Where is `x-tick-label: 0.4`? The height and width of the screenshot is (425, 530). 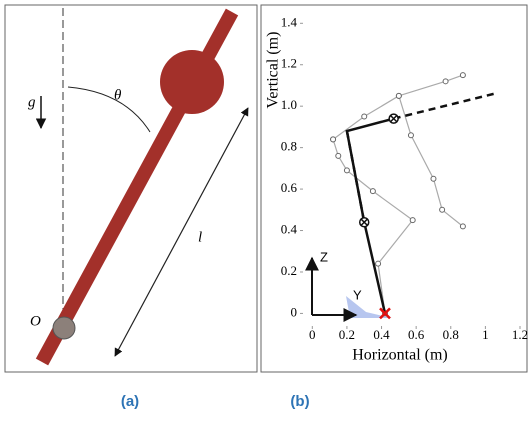 x-tick-label: 0.4 is located at coordinates (381, 334).